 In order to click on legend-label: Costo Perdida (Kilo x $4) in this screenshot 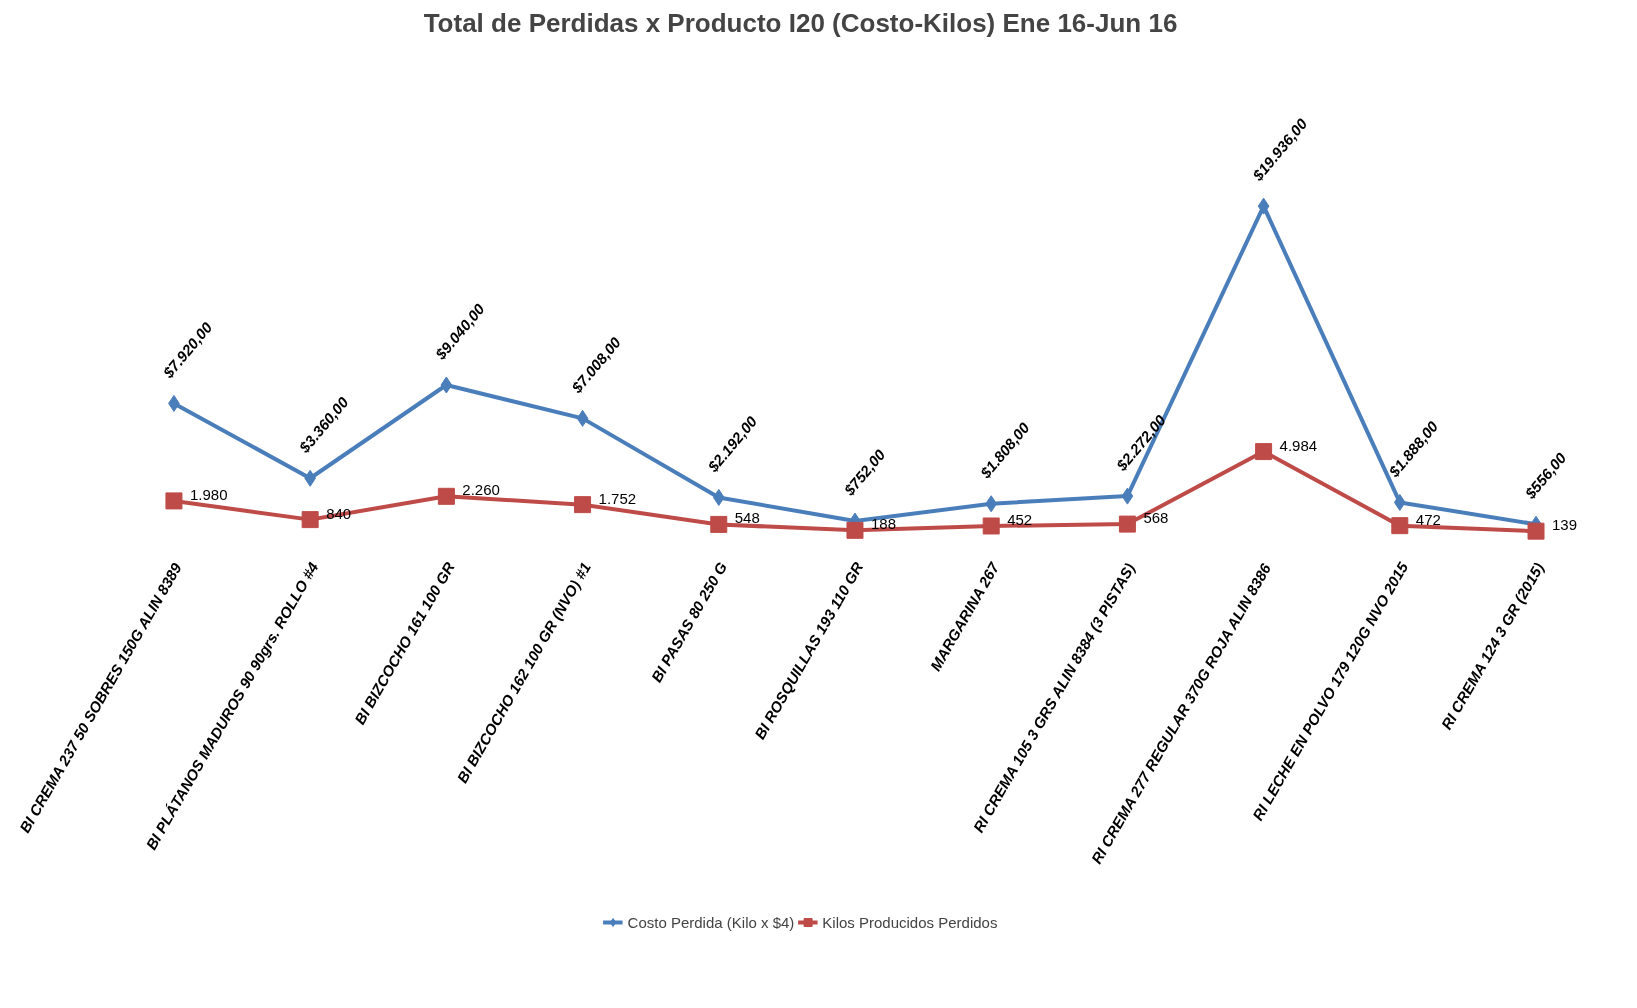, I will do `click(711, 922)`.